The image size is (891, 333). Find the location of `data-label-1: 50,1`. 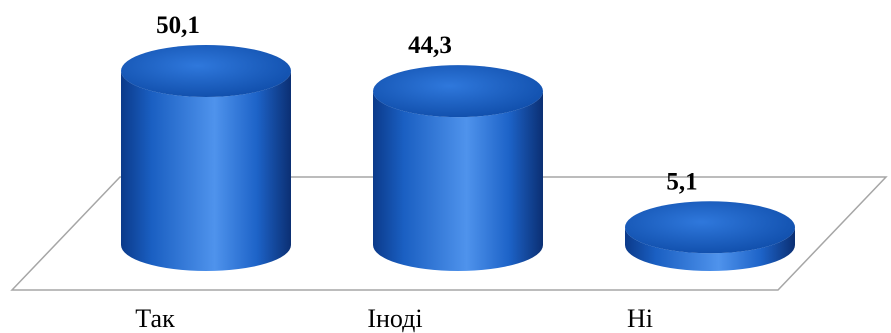

data-label-1: 50,1 is located at coordinates (178, 25).